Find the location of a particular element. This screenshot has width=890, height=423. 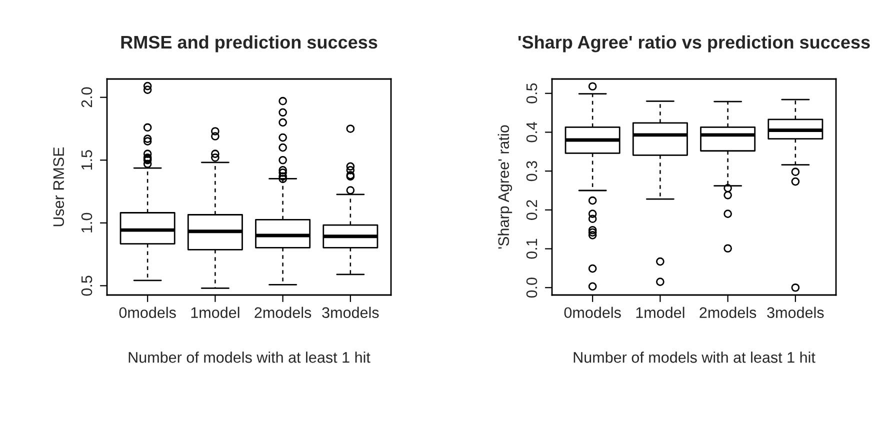

y-tick-label: 0.1 is located at coordinates (532, 248).